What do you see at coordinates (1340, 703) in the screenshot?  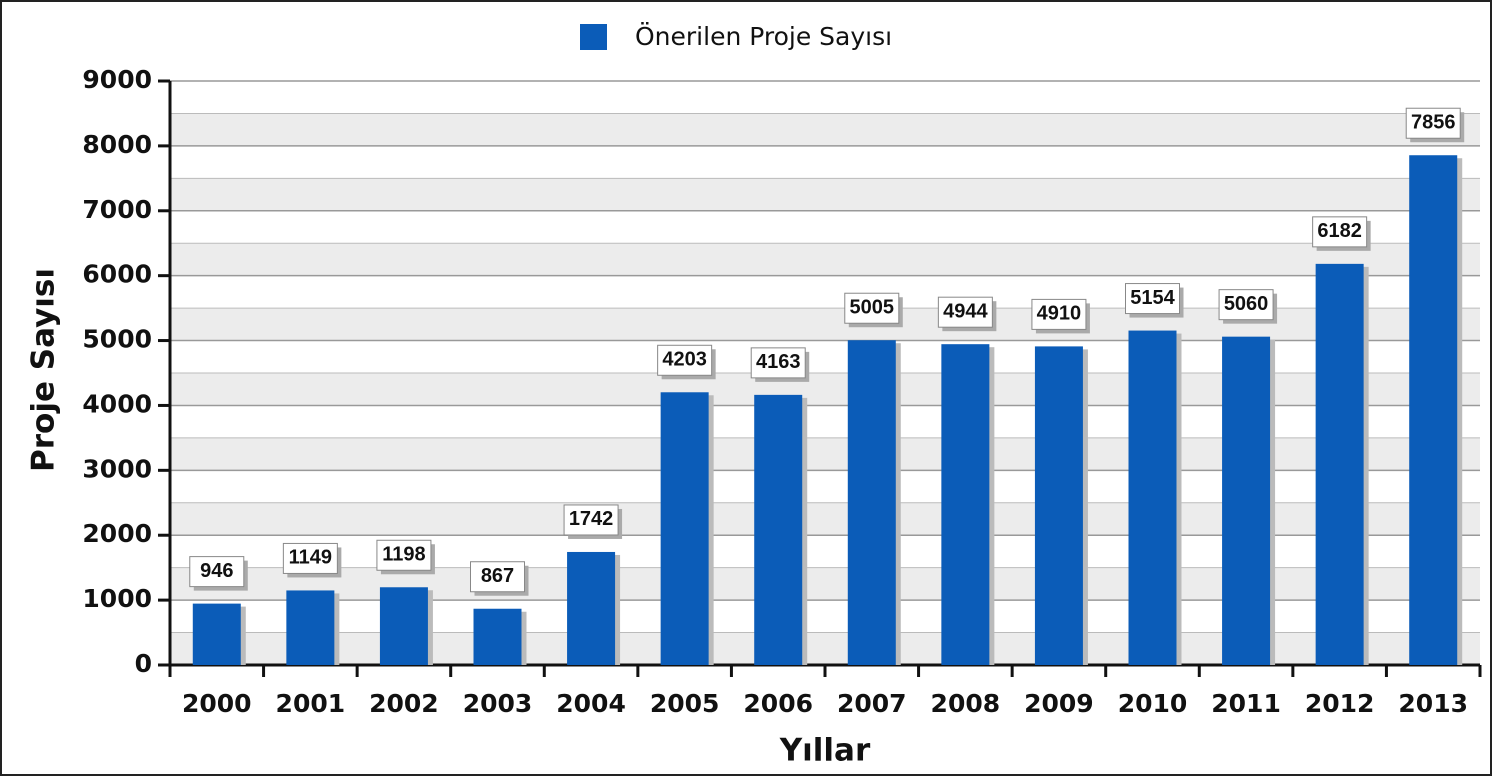 I see `x-tick-label: 2012` at bounding box center [1340, 703].